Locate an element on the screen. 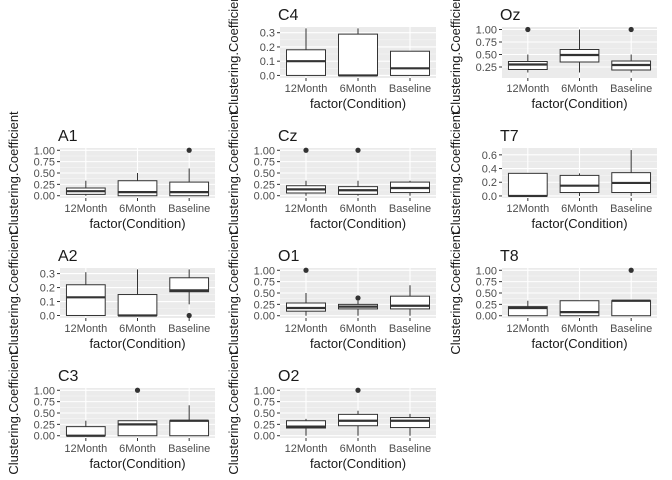 This screenshot has height=480, width=672. y-tick-label: 0.1 is located at coordinates (267, 62).